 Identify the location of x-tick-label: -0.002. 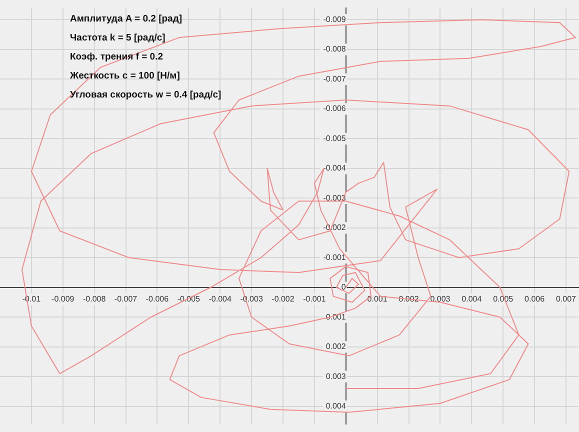
(283, 299).